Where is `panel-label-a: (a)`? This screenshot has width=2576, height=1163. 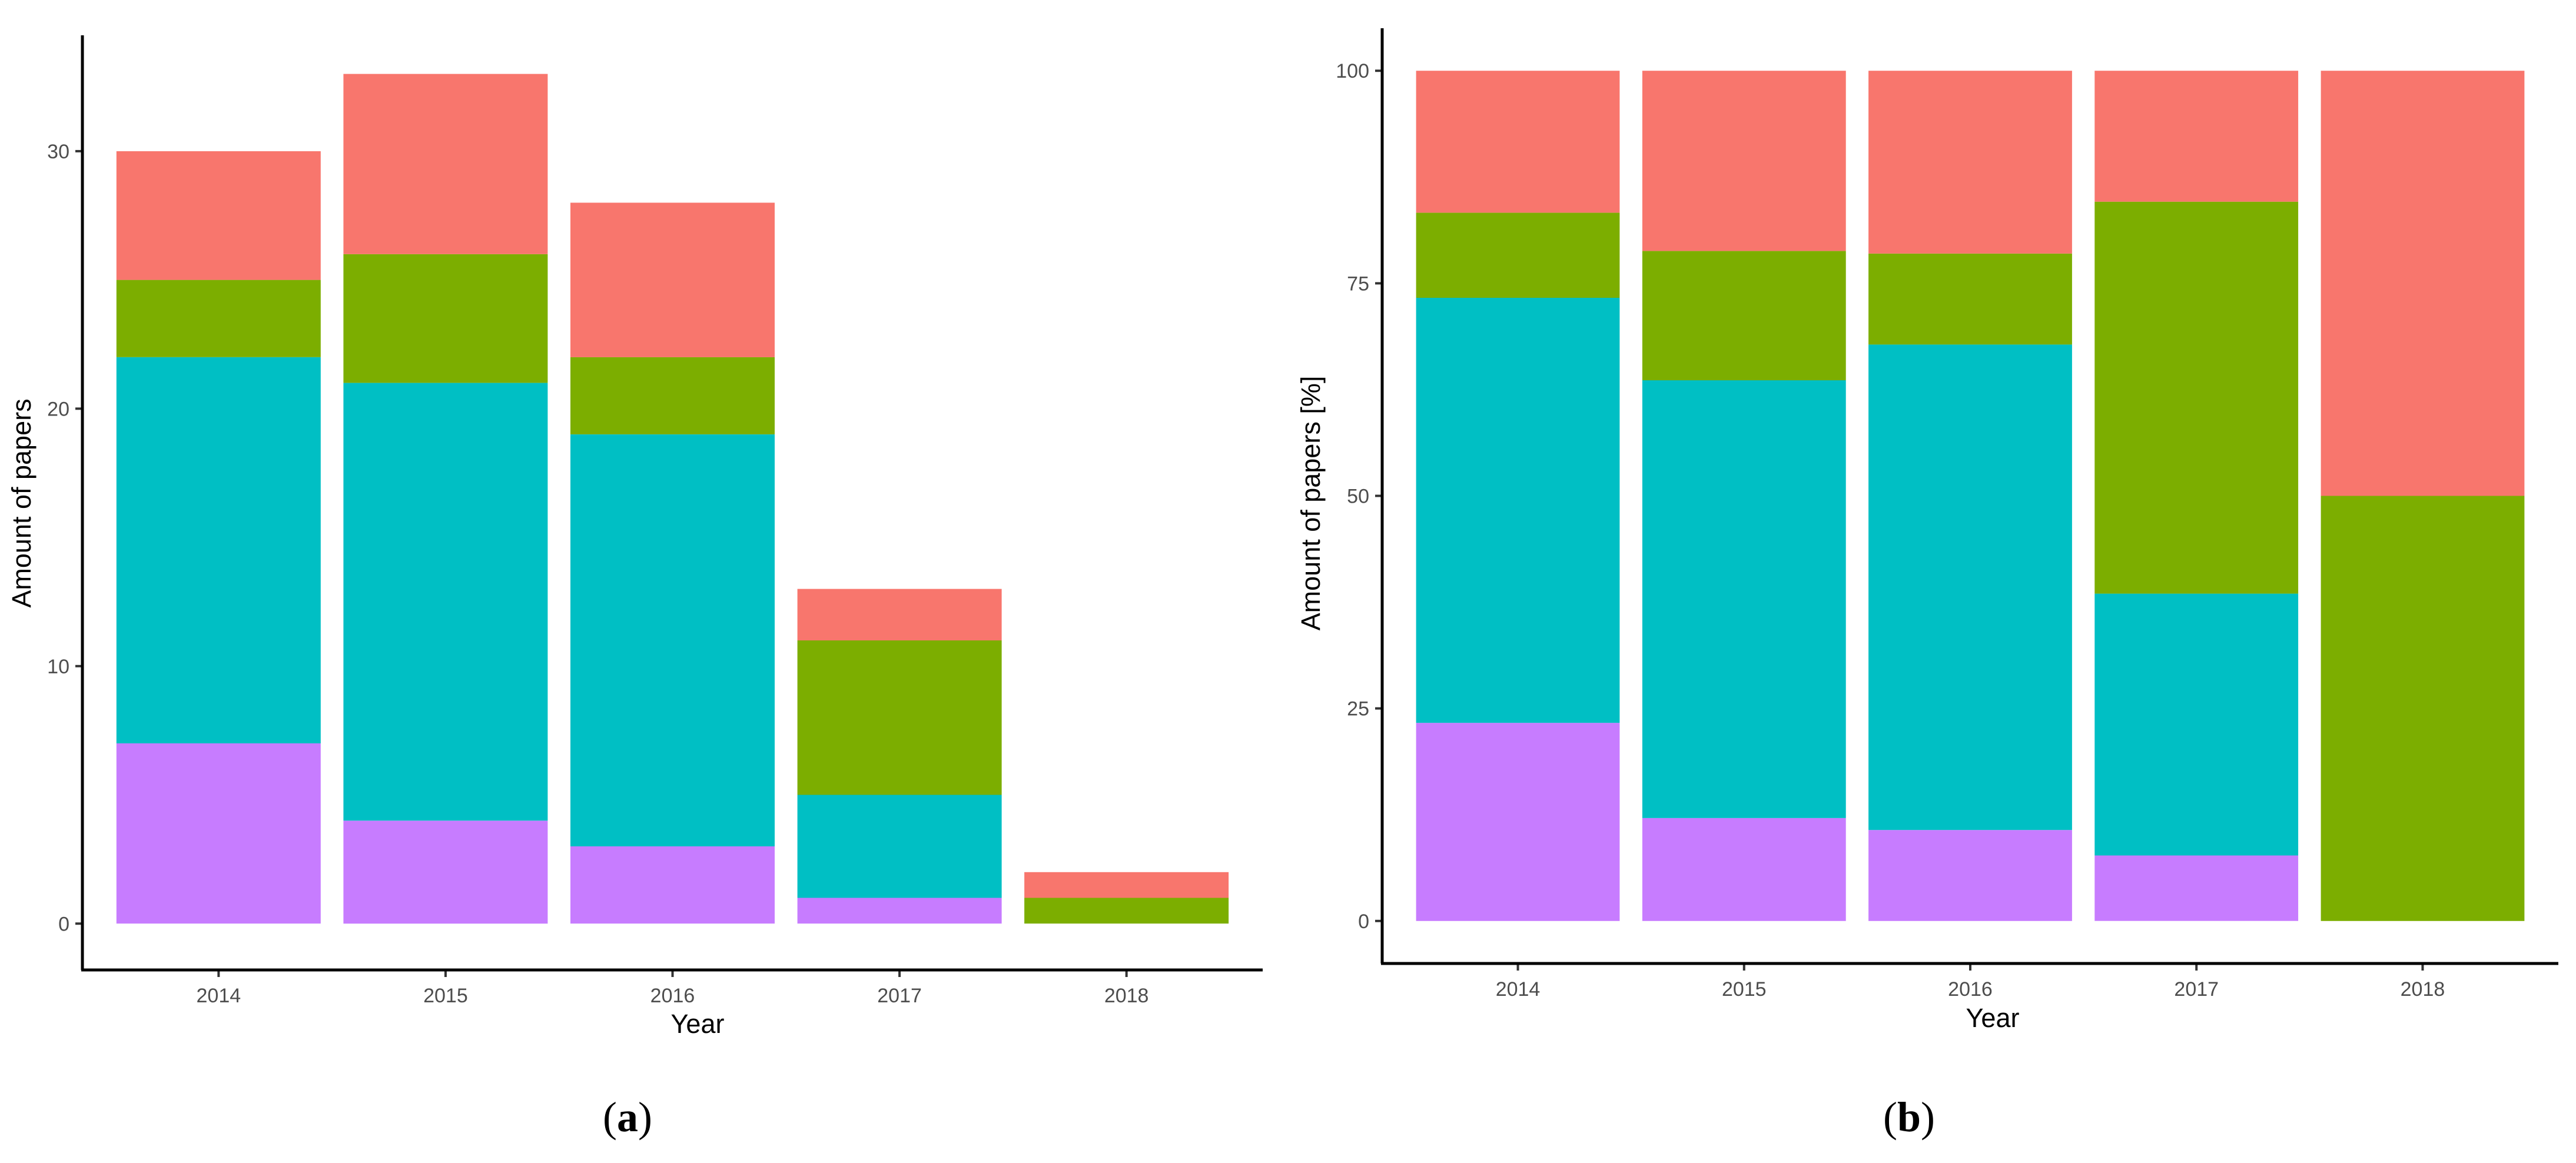 panel-label-a: (a) is located at coordinates (627, 1117).